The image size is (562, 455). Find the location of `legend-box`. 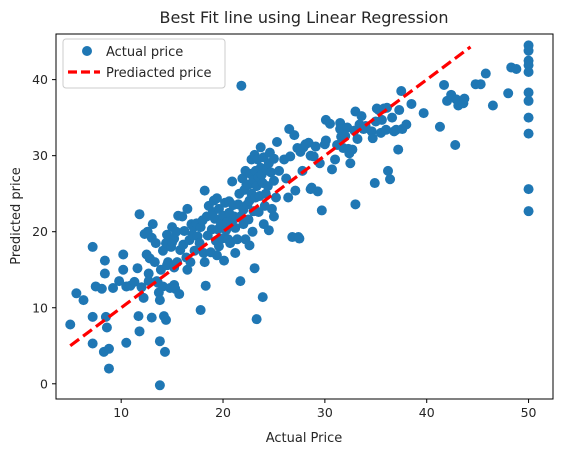

legend-box is located at coordinates (144, 63).